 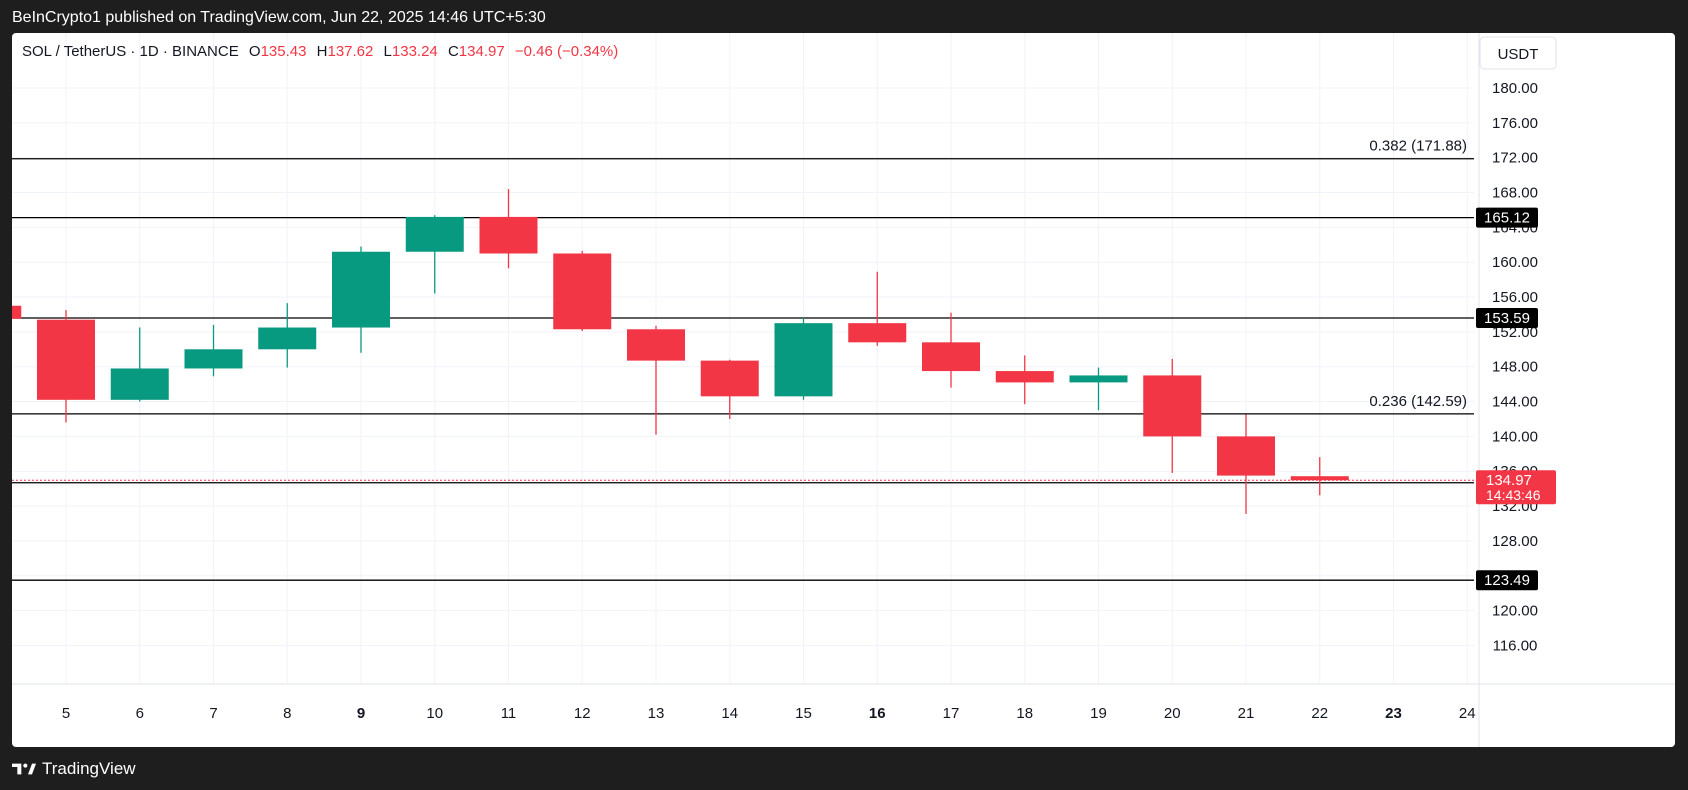 I want to click on current-price-tag, so click(x=1516, y=487).